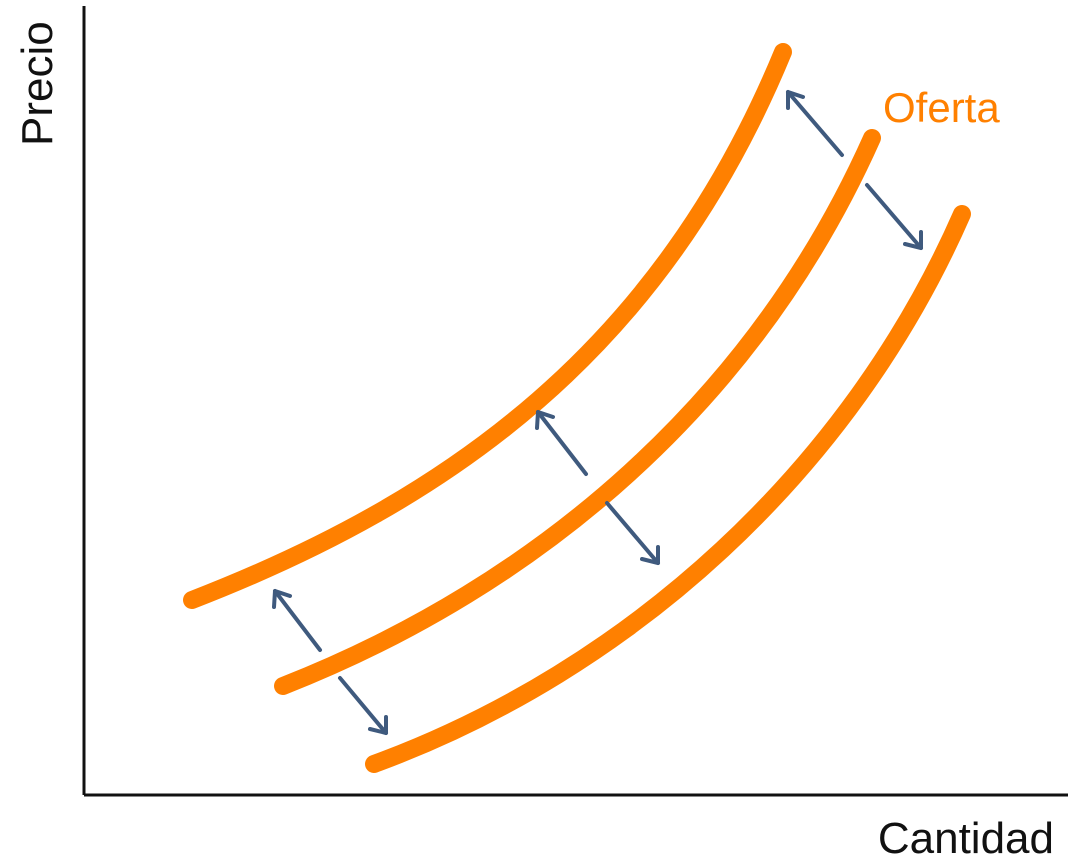  I want to click on y-axis-label: Precio, so click(37, 83).